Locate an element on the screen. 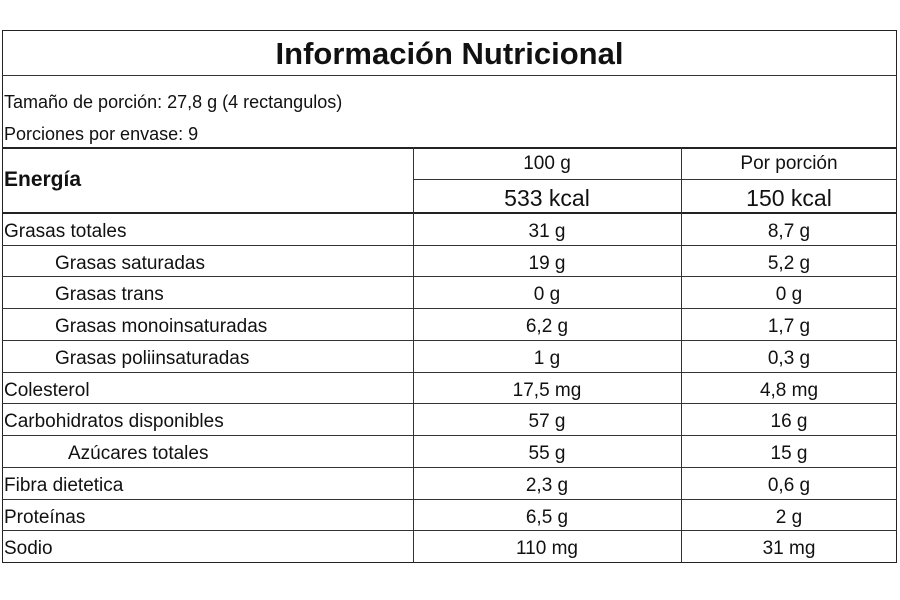 The width and height of the screenshot is (900, 600). value-per-serving: 0 g is located at coordinates (789, 295).